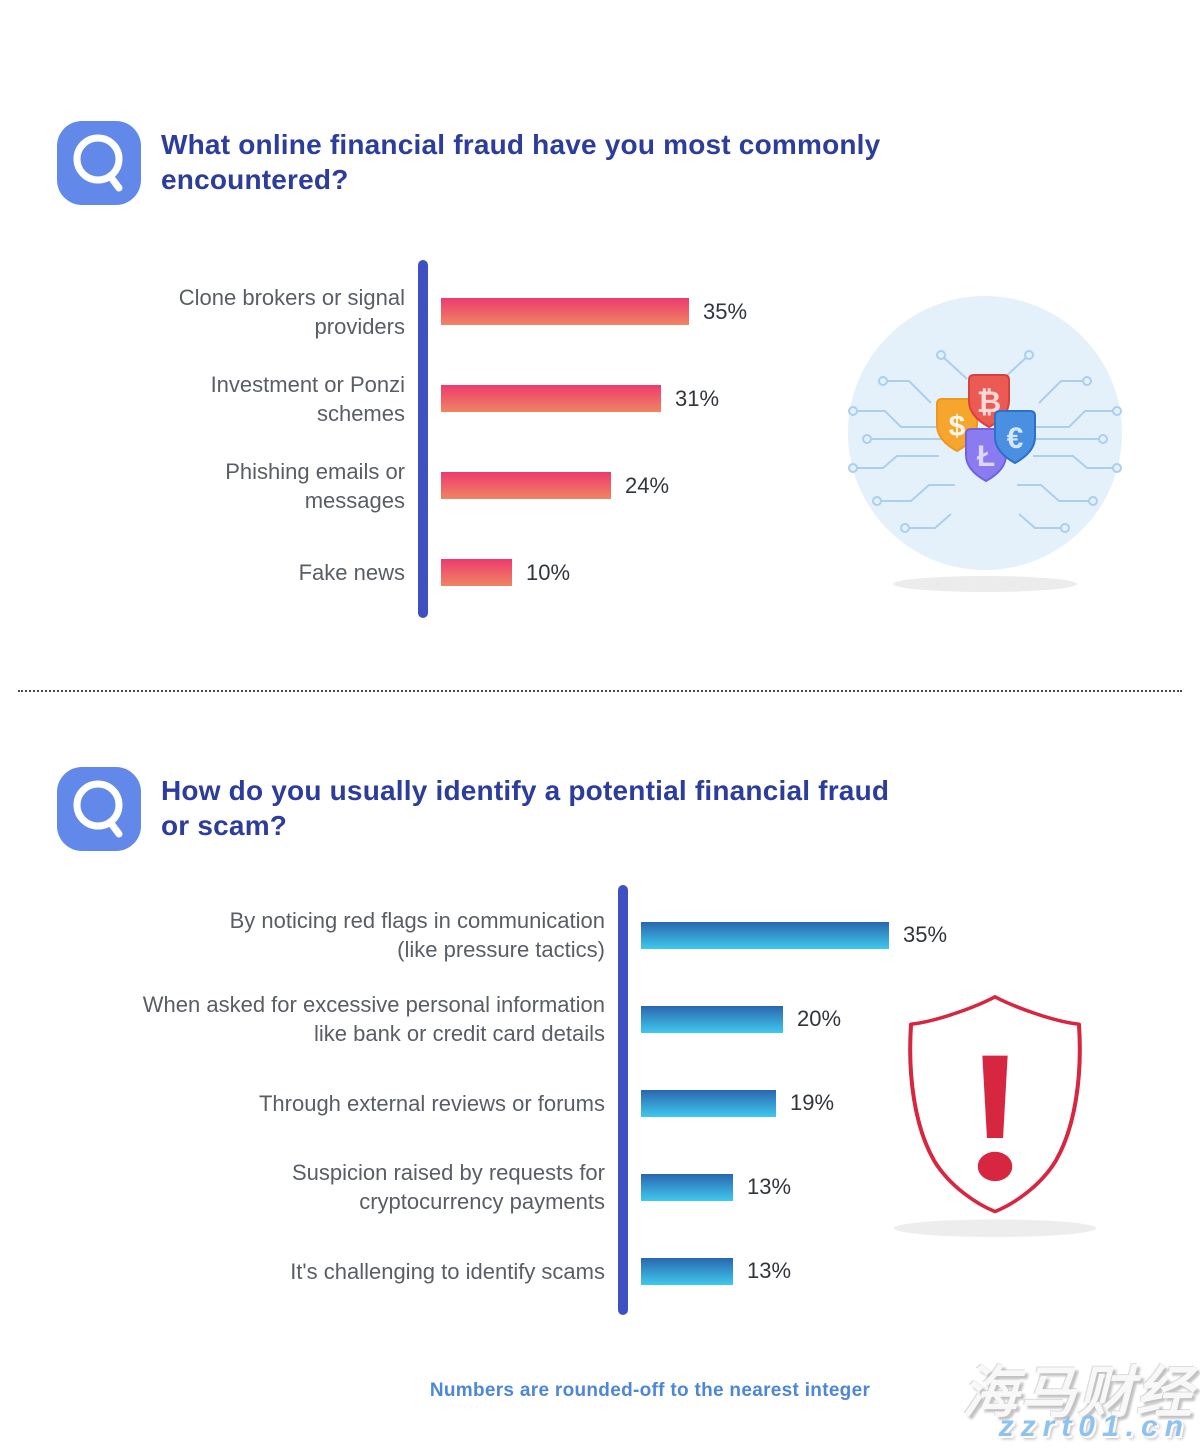 The image size is (1200, 1454). What do you see at coordinates (1078, 1392) in the screenshot?
I see `watermark-brand: 海马财经` at bounding box center [1078, 1392].